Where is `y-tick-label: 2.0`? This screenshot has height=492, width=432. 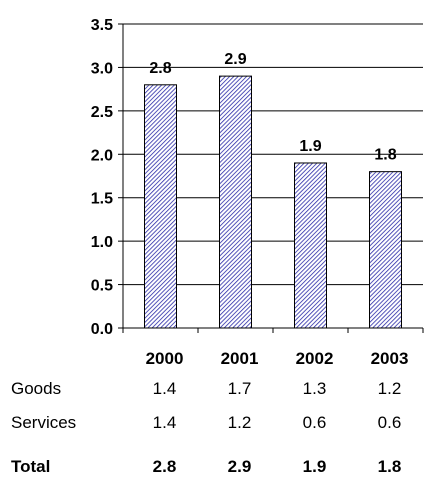
y-tick-label: 2.0 is located at coordinates (102, 155).